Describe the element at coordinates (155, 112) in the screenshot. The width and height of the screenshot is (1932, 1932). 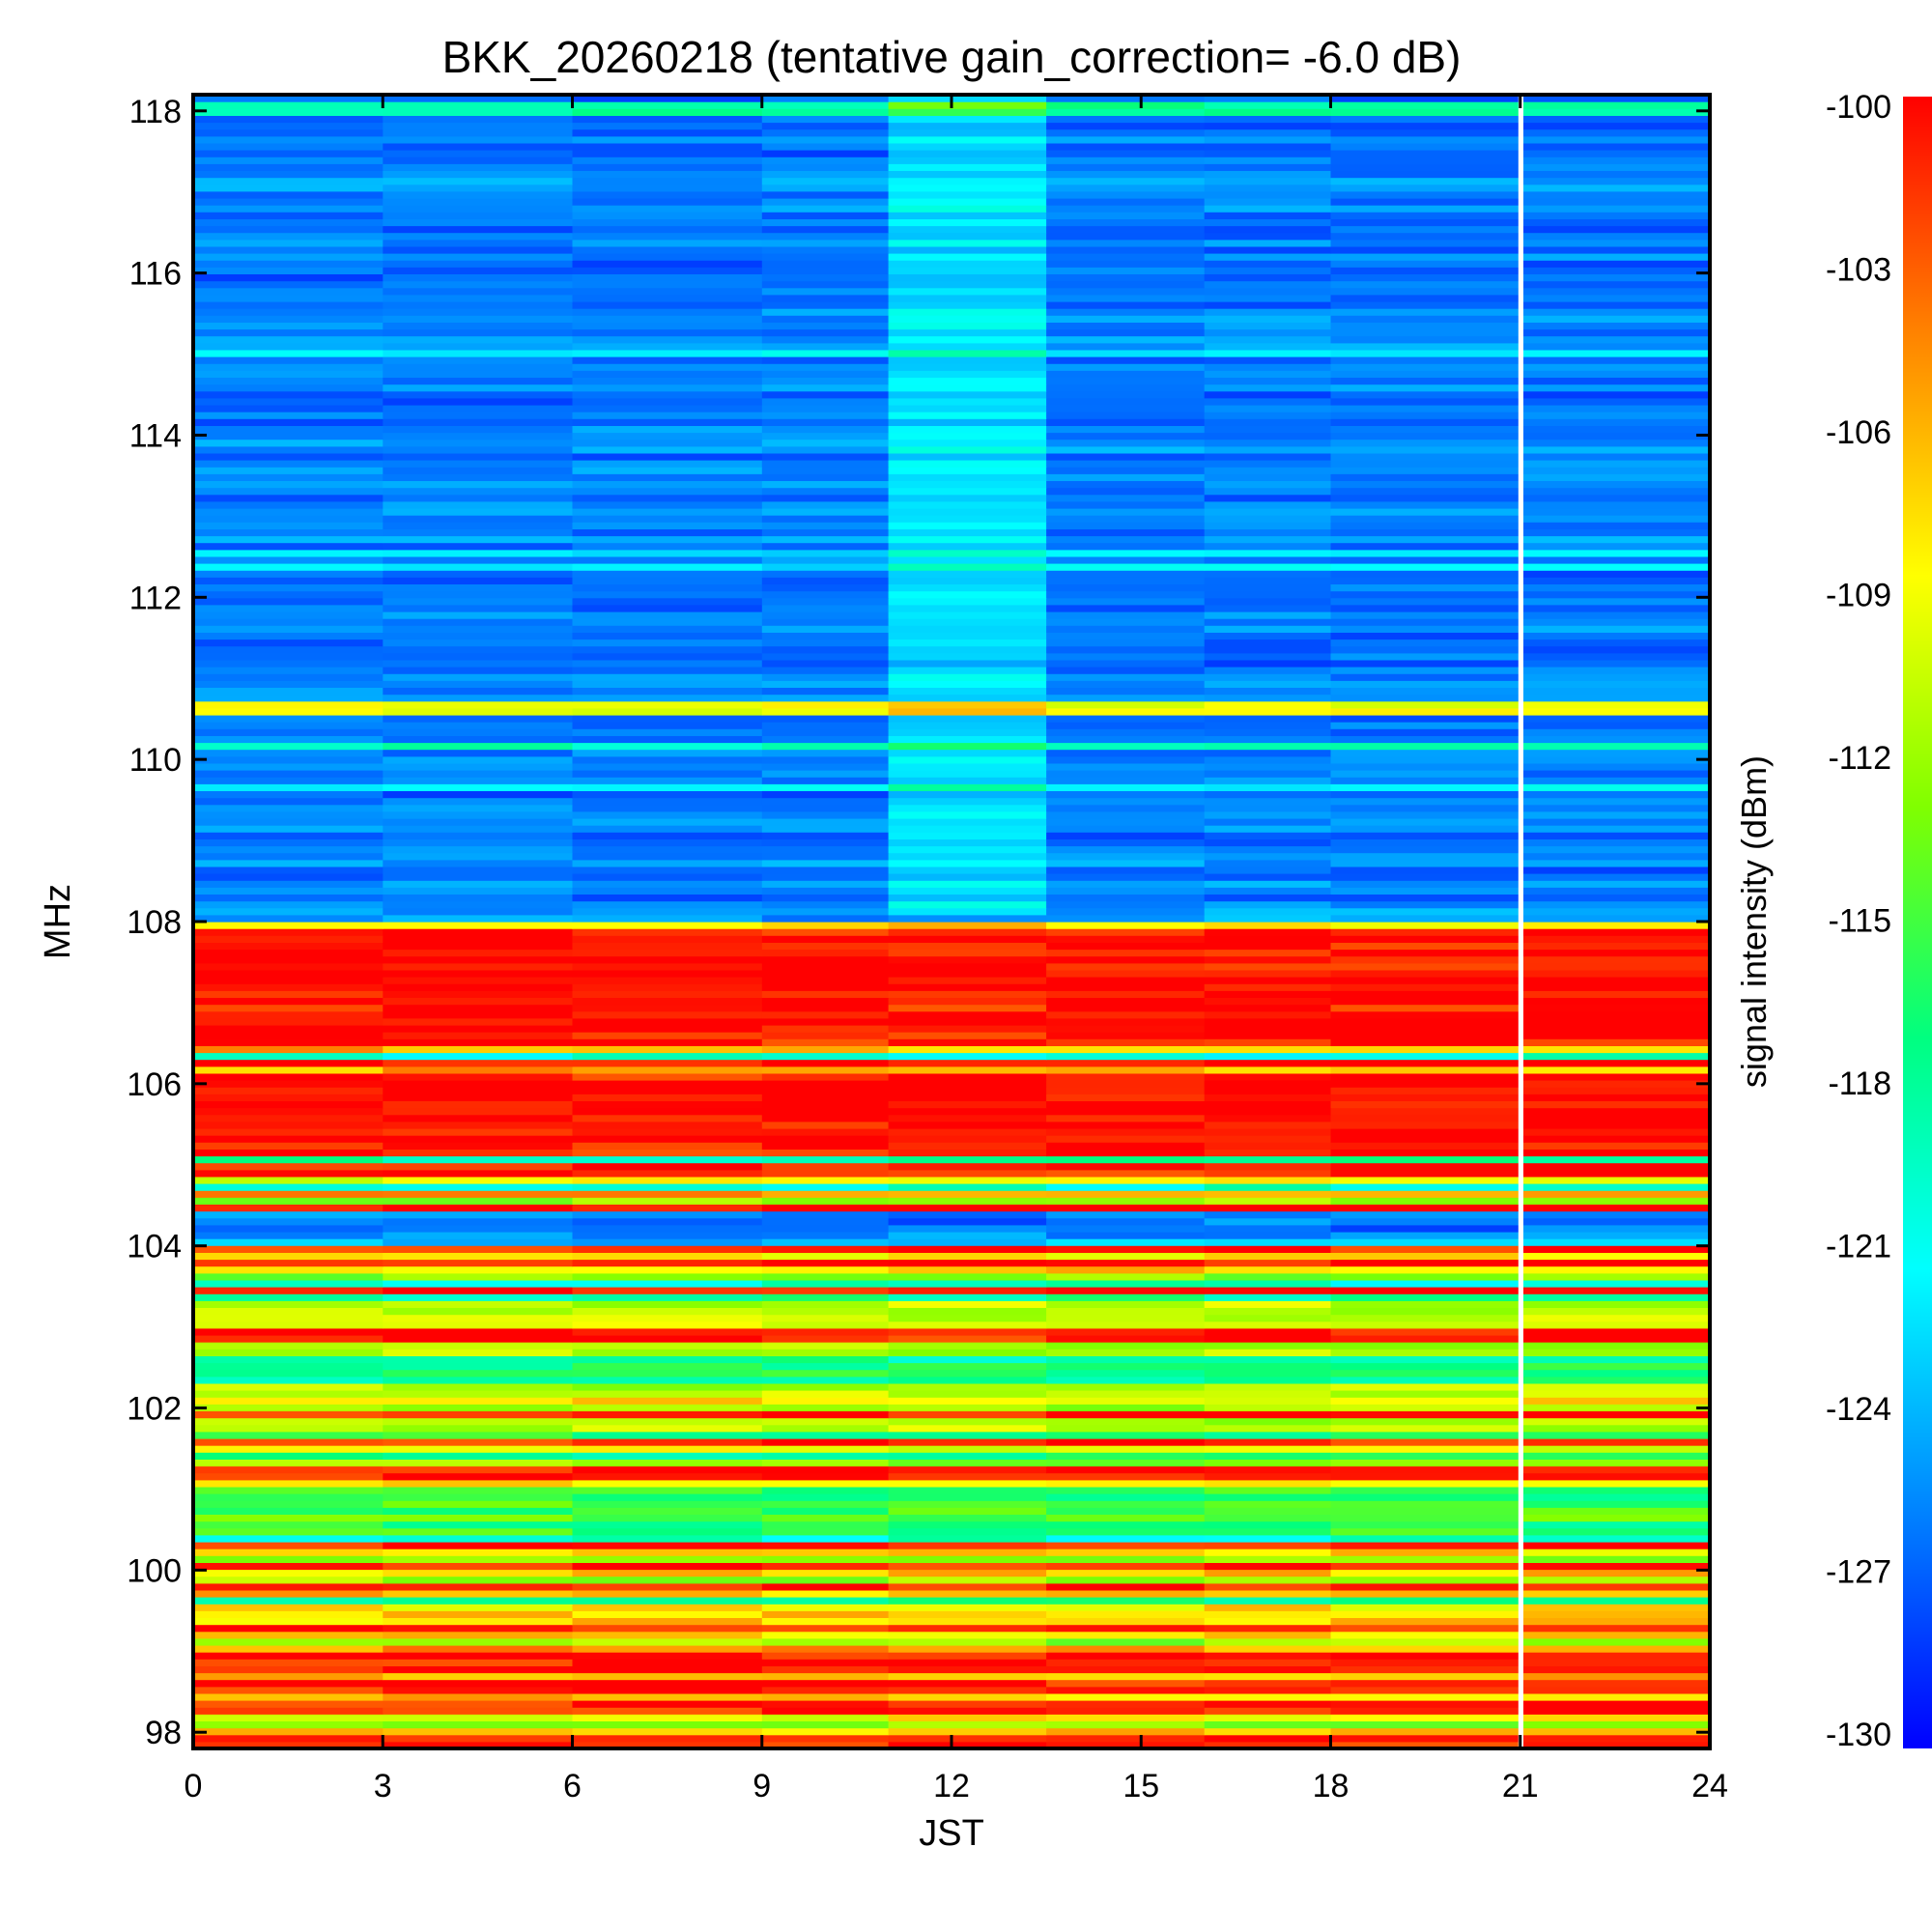
I see `y-tick-label: 118` at that location.